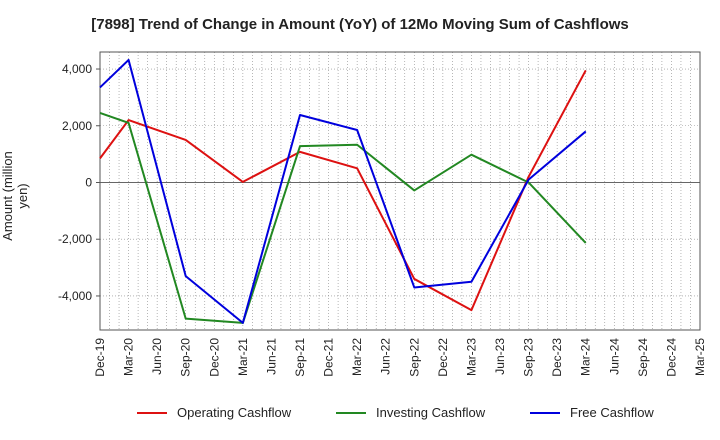  I want to click on x-tick-label: Jun-24, so click(614, 356).